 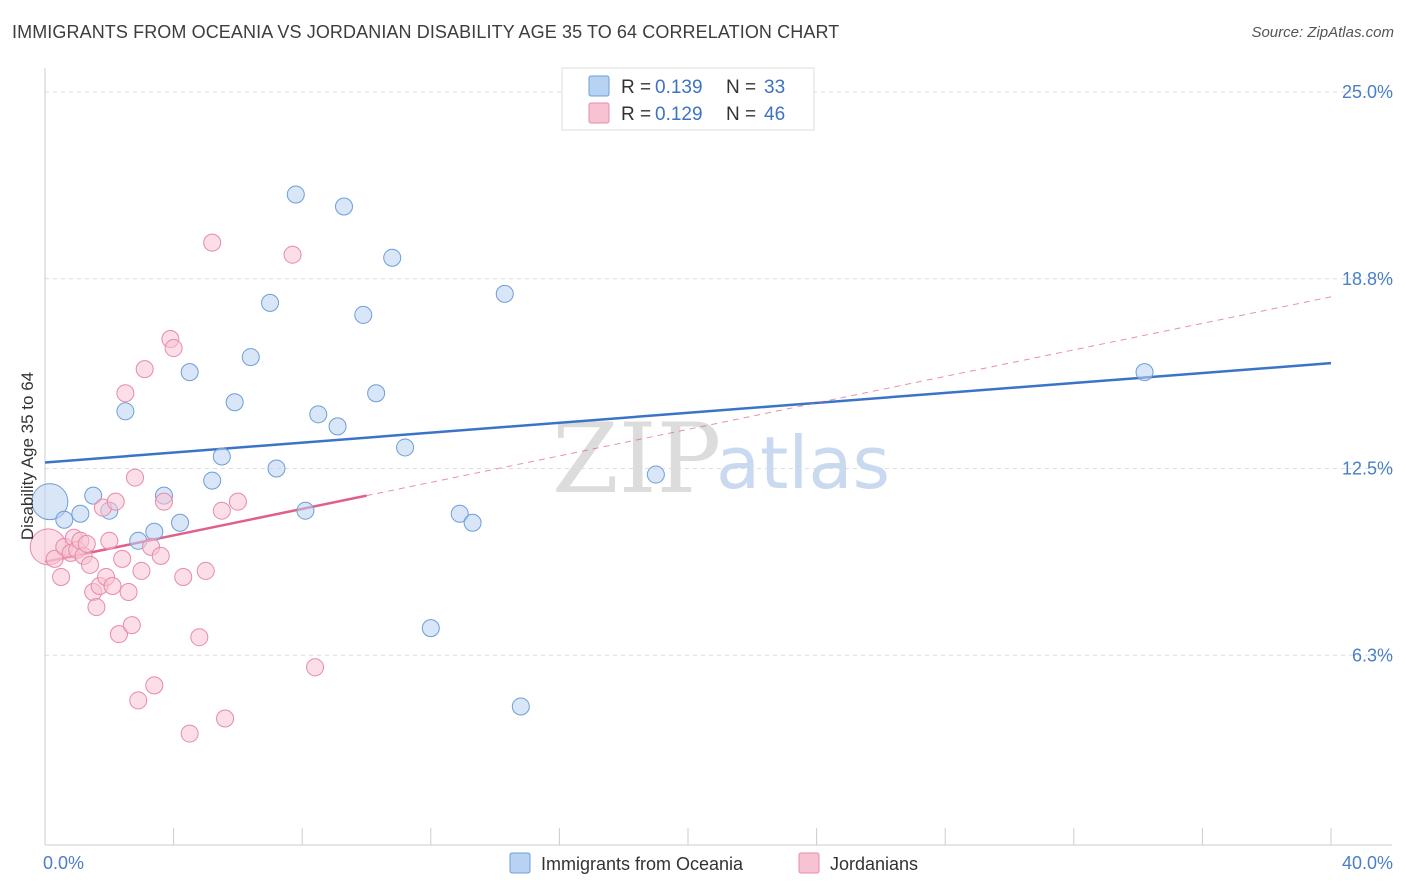 I want to click on source-label: Source: ZipAtlas.com, so click(x=1322, y=32).